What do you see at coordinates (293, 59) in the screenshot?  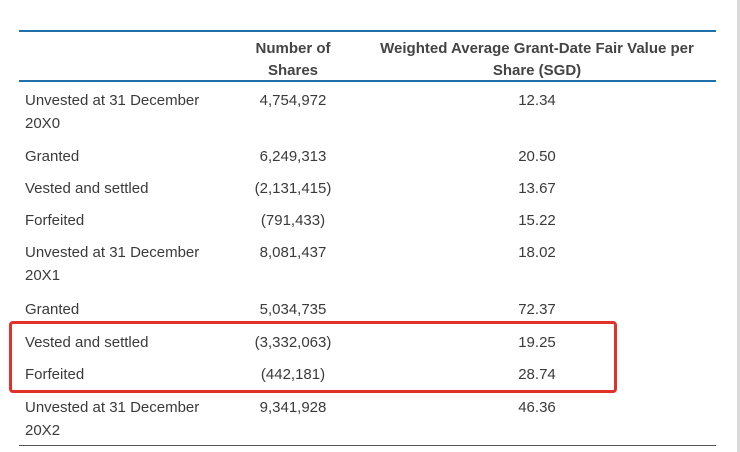 I see `header-number-of-shares: Number of Shares` at bounding box center [293, 59].